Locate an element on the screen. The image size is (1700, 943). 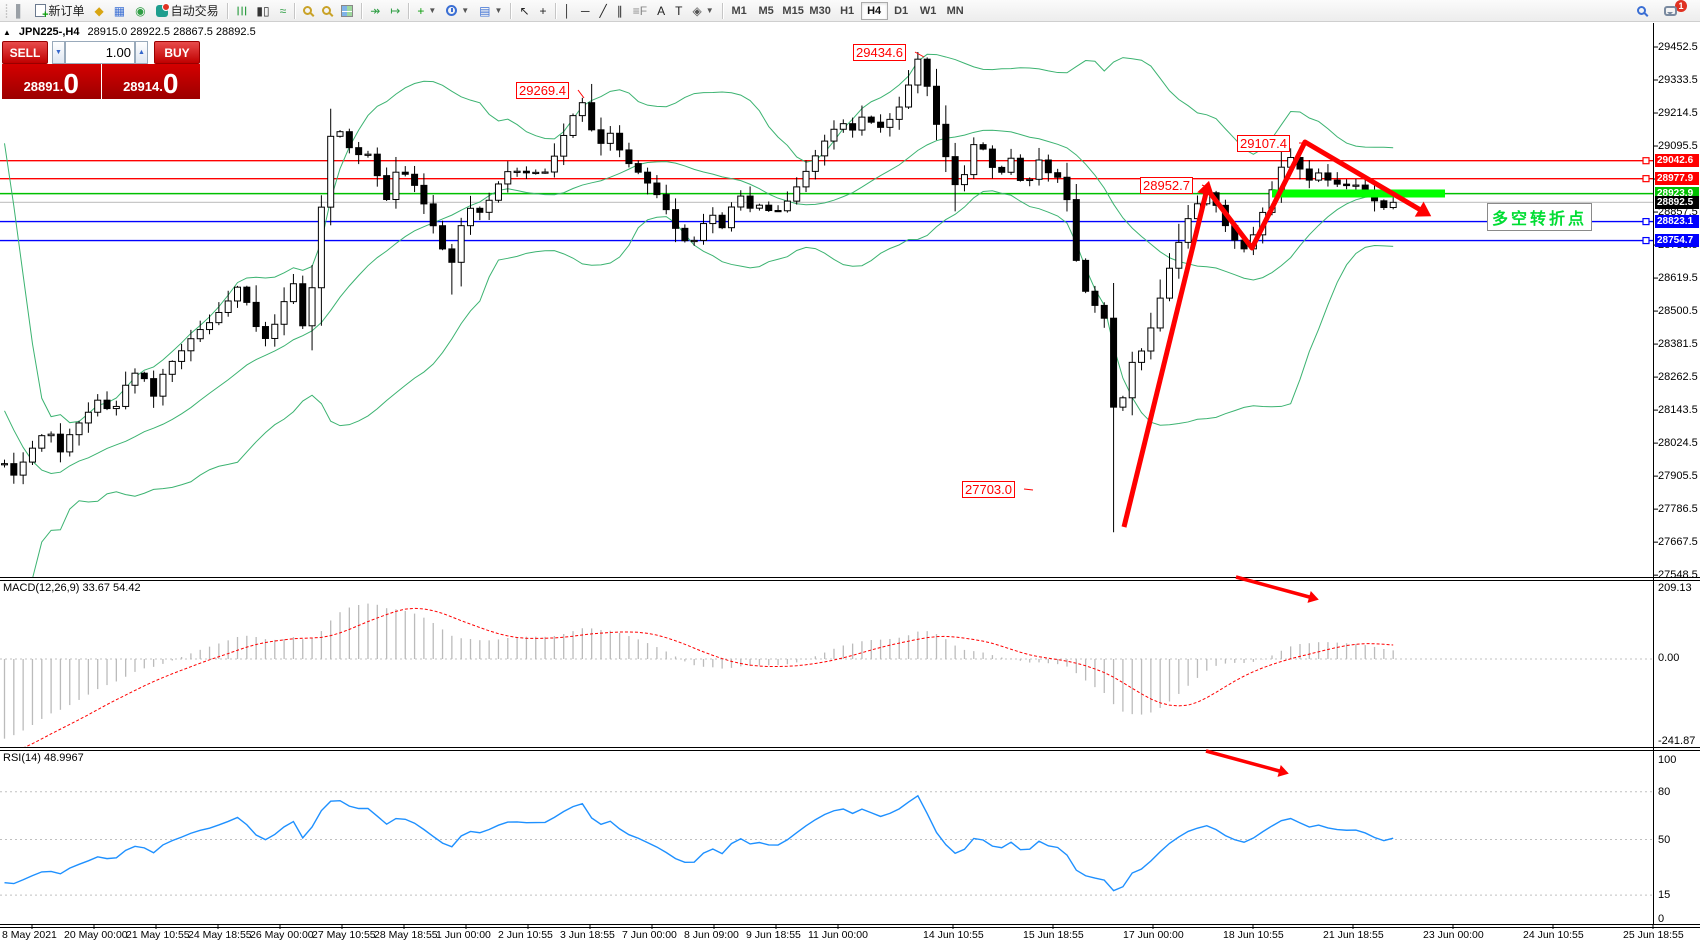
one-click-trading-panel: SELL ▼ 1.00 ▲ BUY 28891. 0 28914. 0 is located at coordinates (101, 70).